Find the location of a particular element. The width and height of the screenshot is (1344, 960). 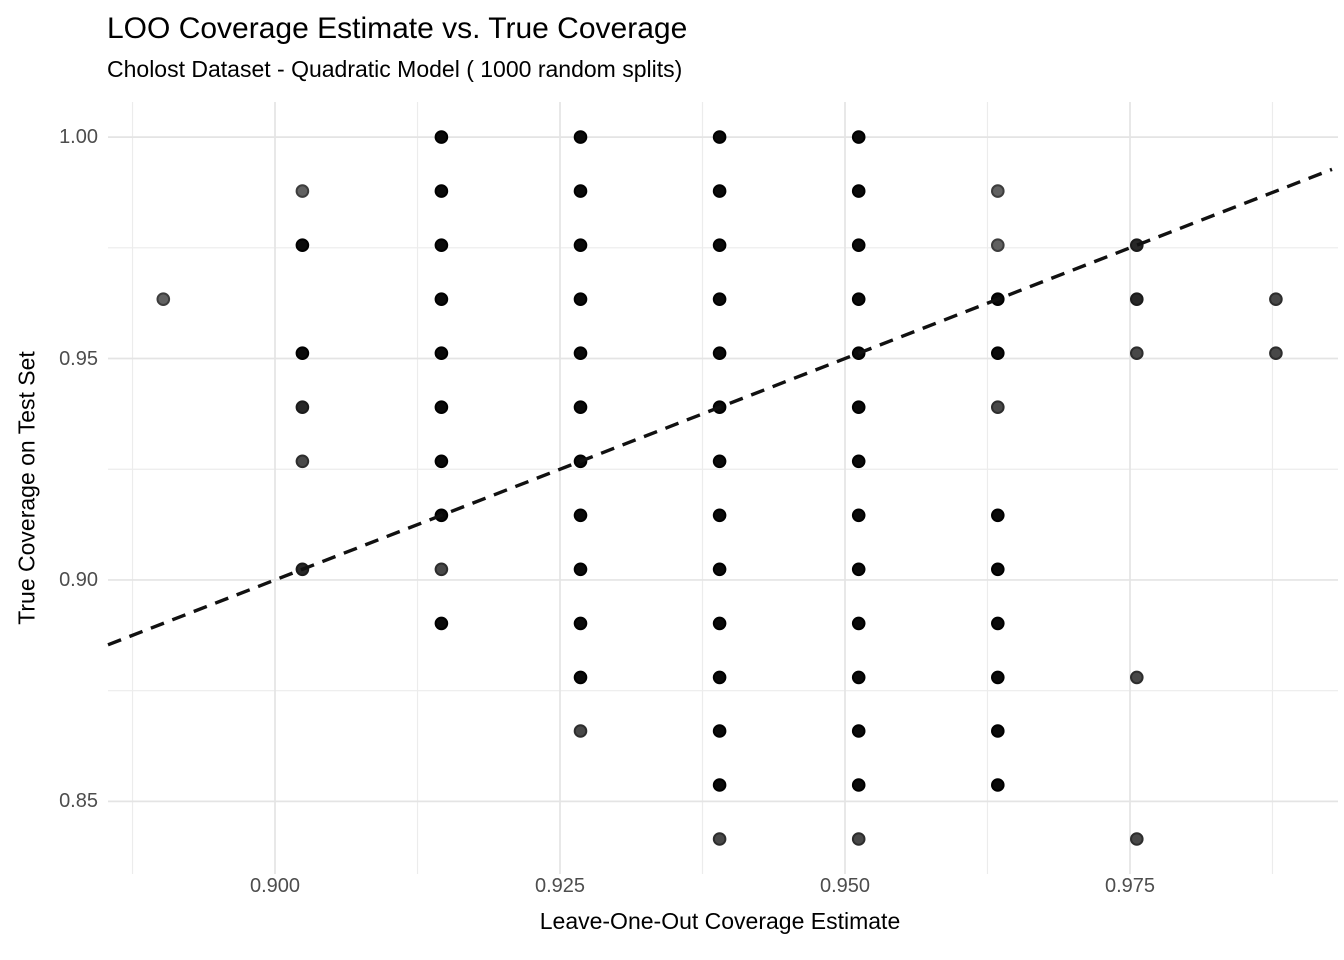

x-tick-label: 0.975 is located at coordinates (1130, 886).